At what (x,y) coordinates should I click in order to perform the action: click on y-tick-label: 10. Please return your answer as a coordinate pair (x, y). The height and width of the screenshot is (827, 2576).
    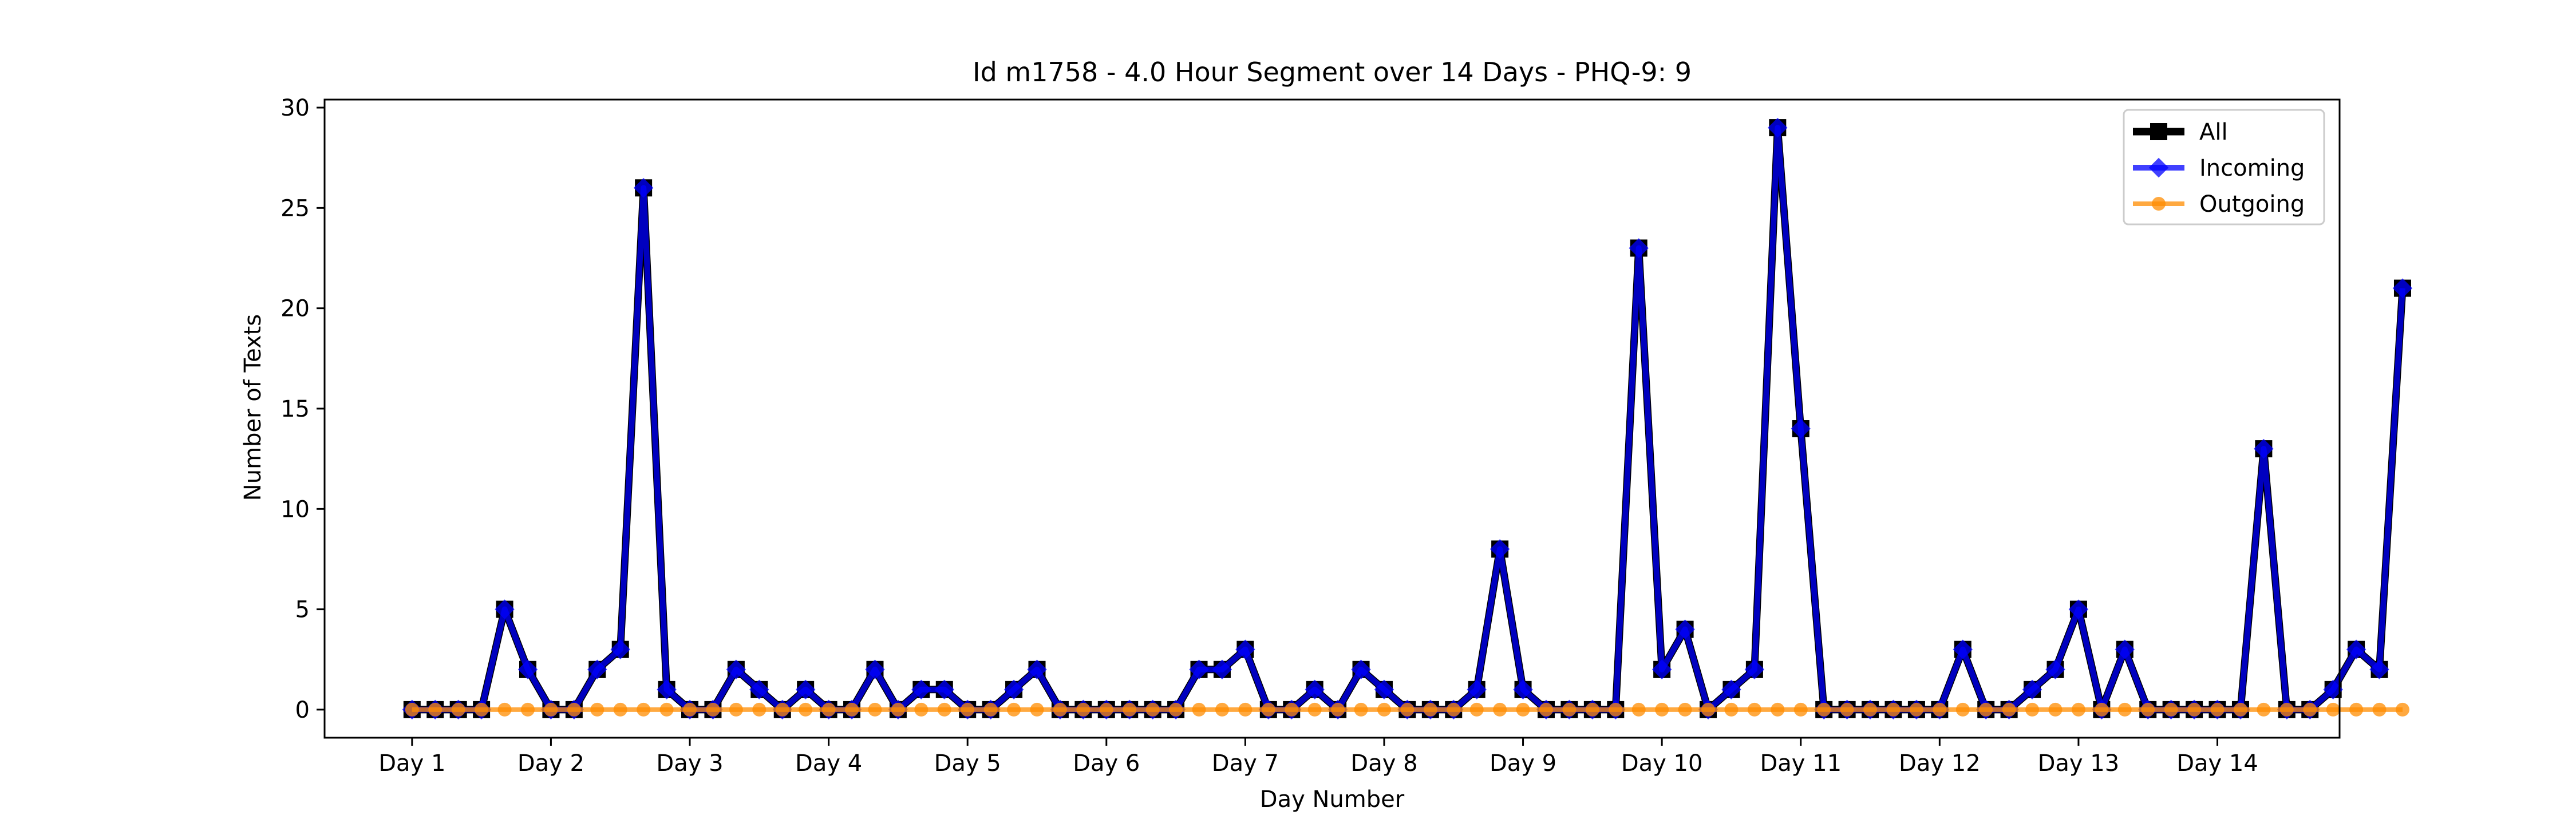
    Looking at the image, I should click on (295, 509).